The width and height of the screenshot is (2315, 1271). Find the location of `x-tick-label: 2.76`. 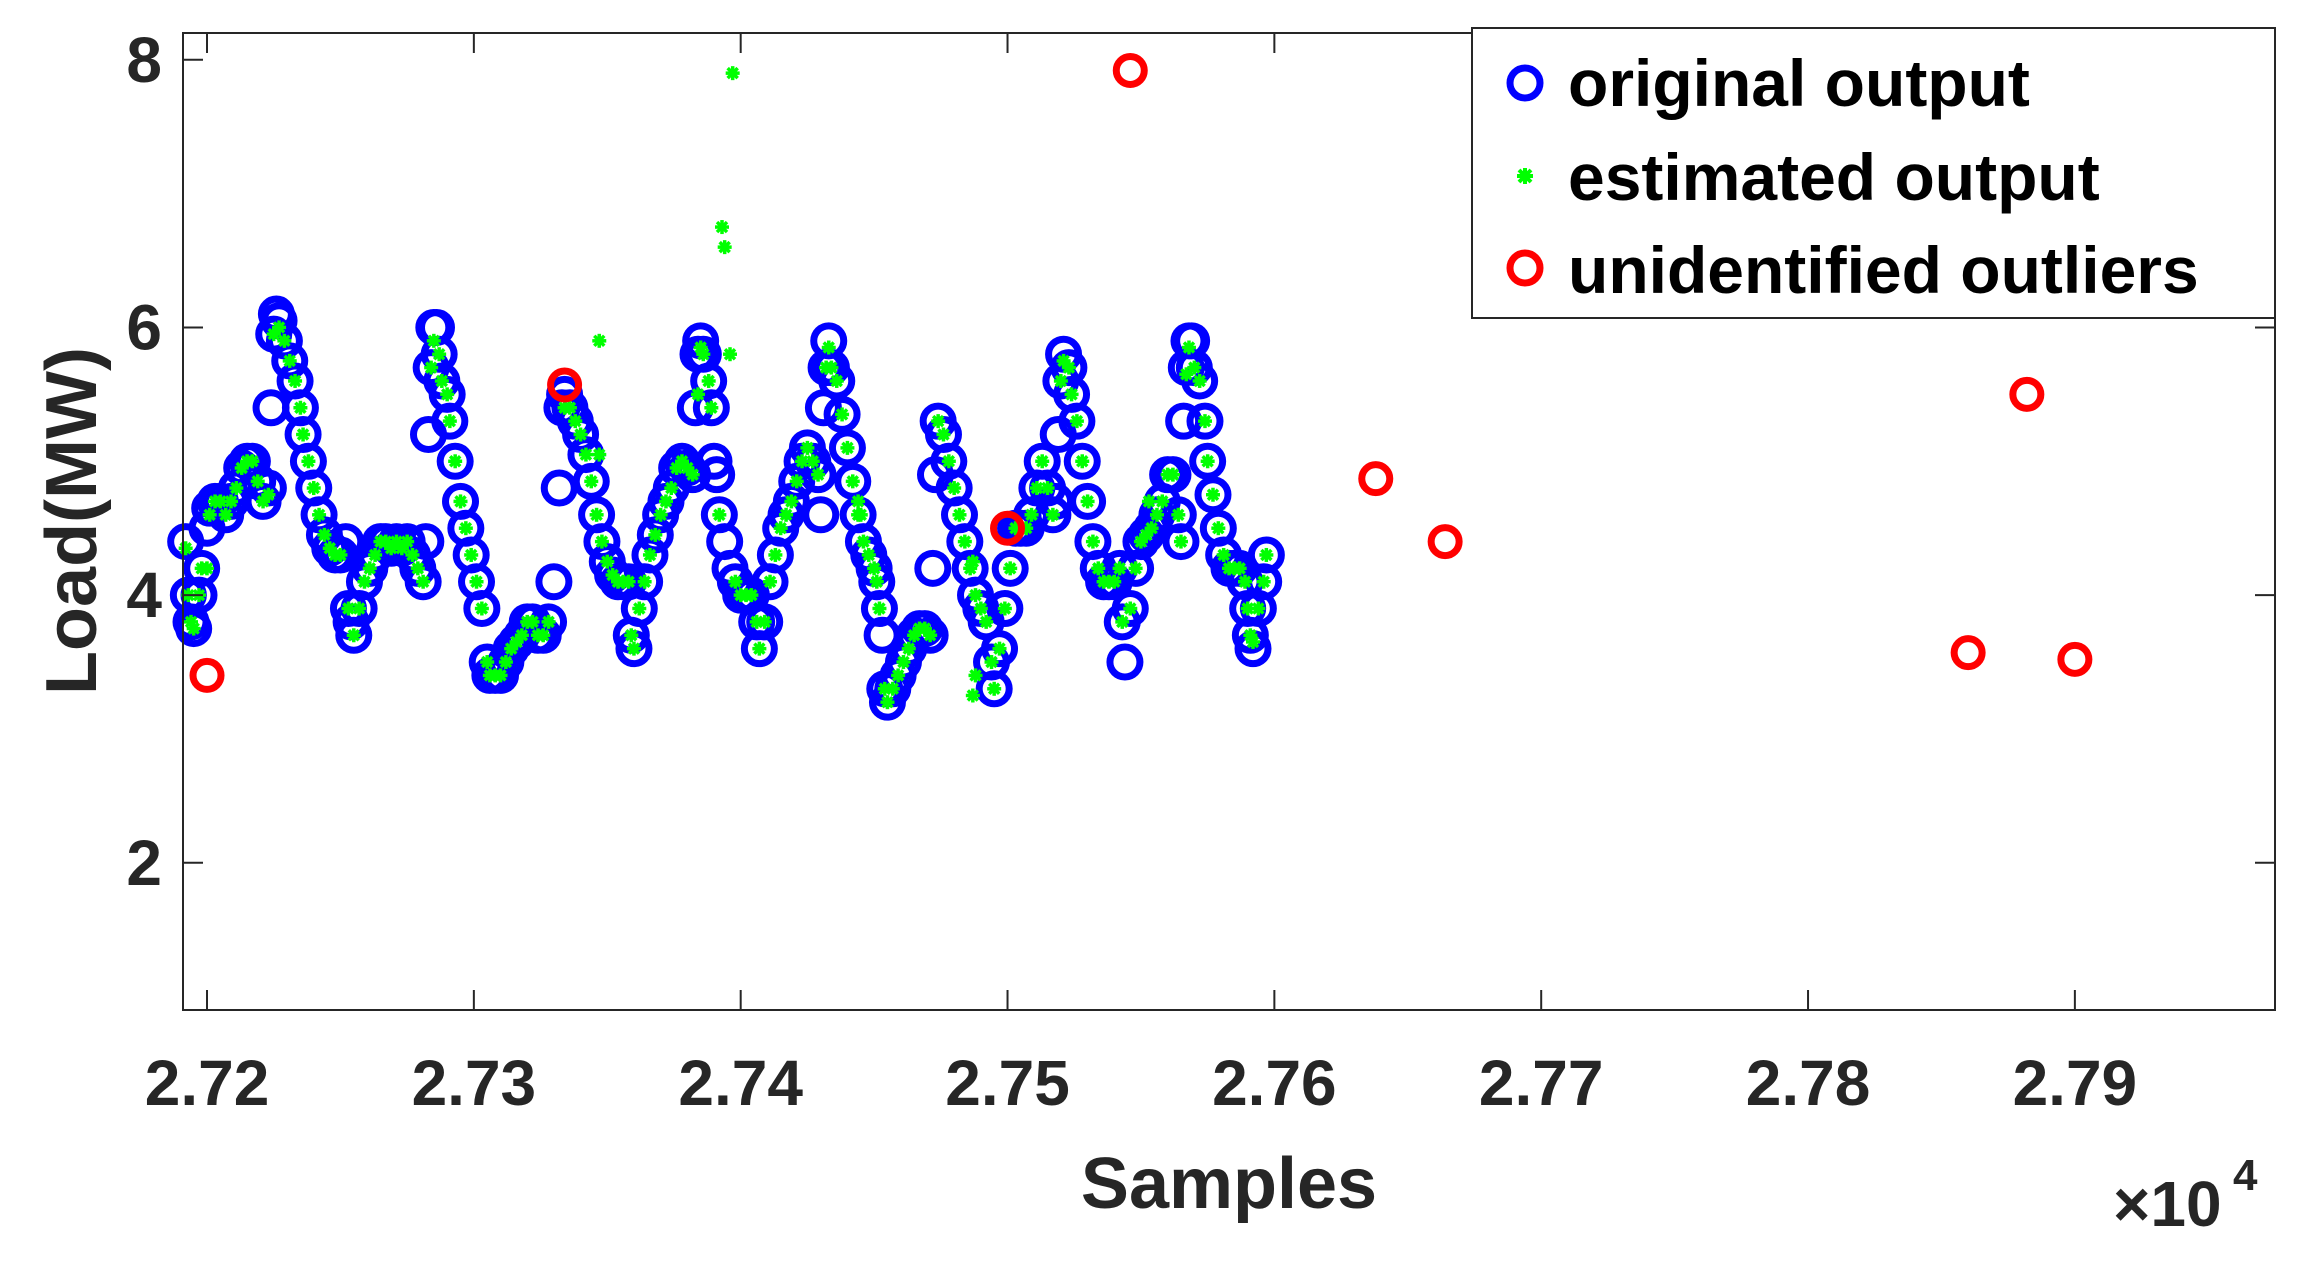

x-tick-label: 2.76 is located at coordinates (1274, 1083).